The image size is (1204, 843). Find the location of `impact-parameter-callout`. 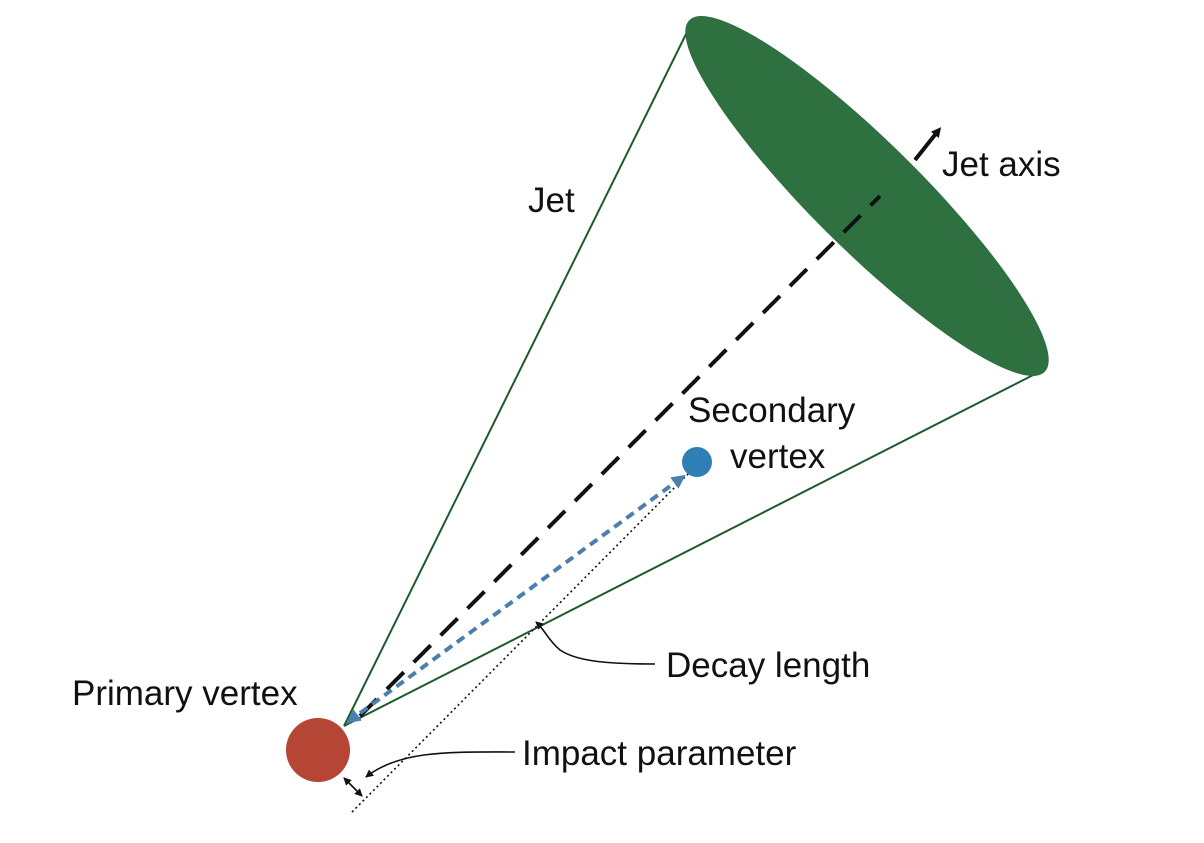

impact-parameter-callout is located at coordinates (440, 764).